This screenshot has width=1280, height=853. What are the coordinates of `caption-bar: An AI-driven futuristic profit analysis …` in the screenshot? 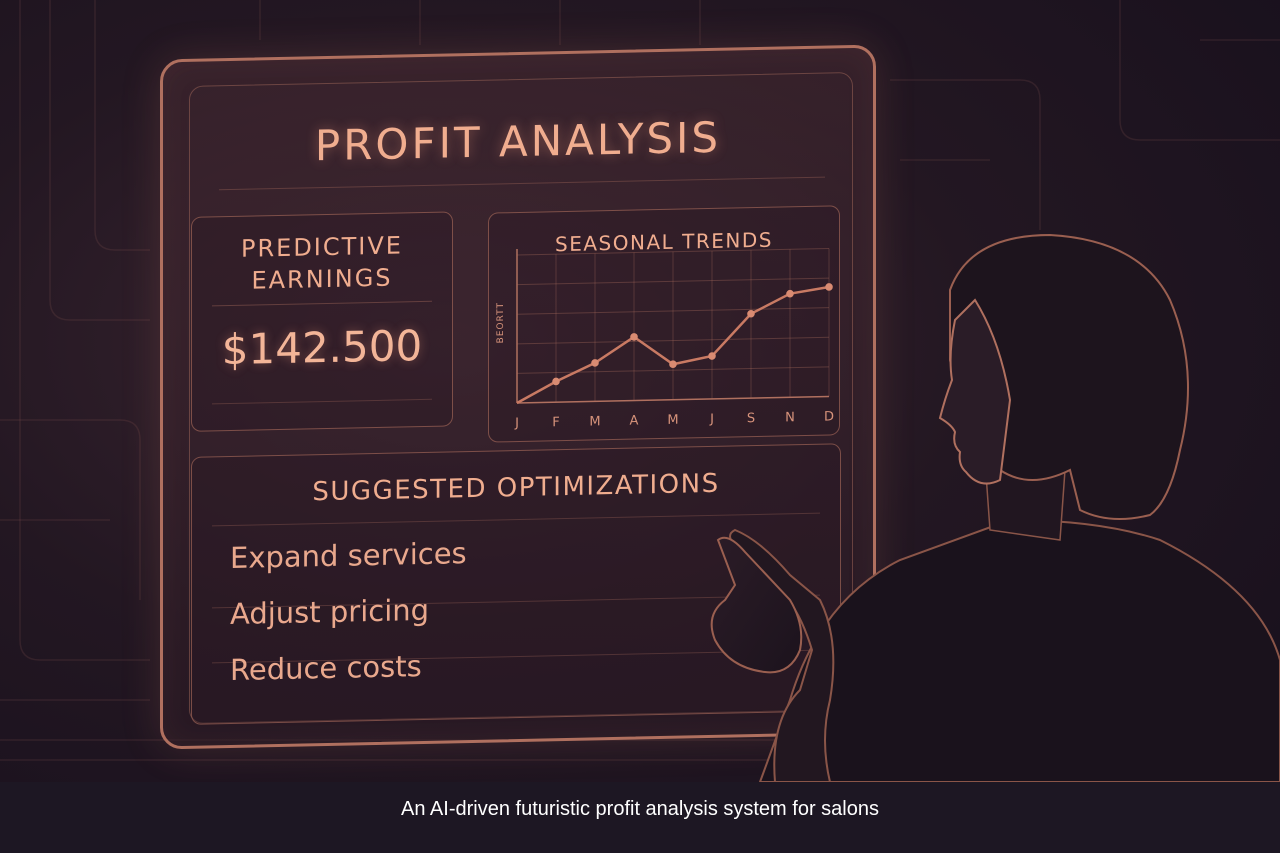 It's located at (640, 817).